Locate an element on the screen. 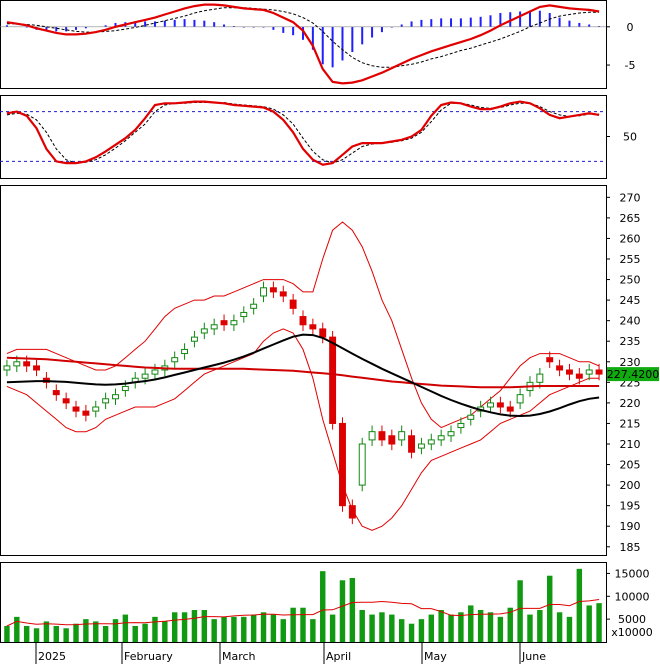  price-y-tick-label: 250 is located at coordinates (630, 280).